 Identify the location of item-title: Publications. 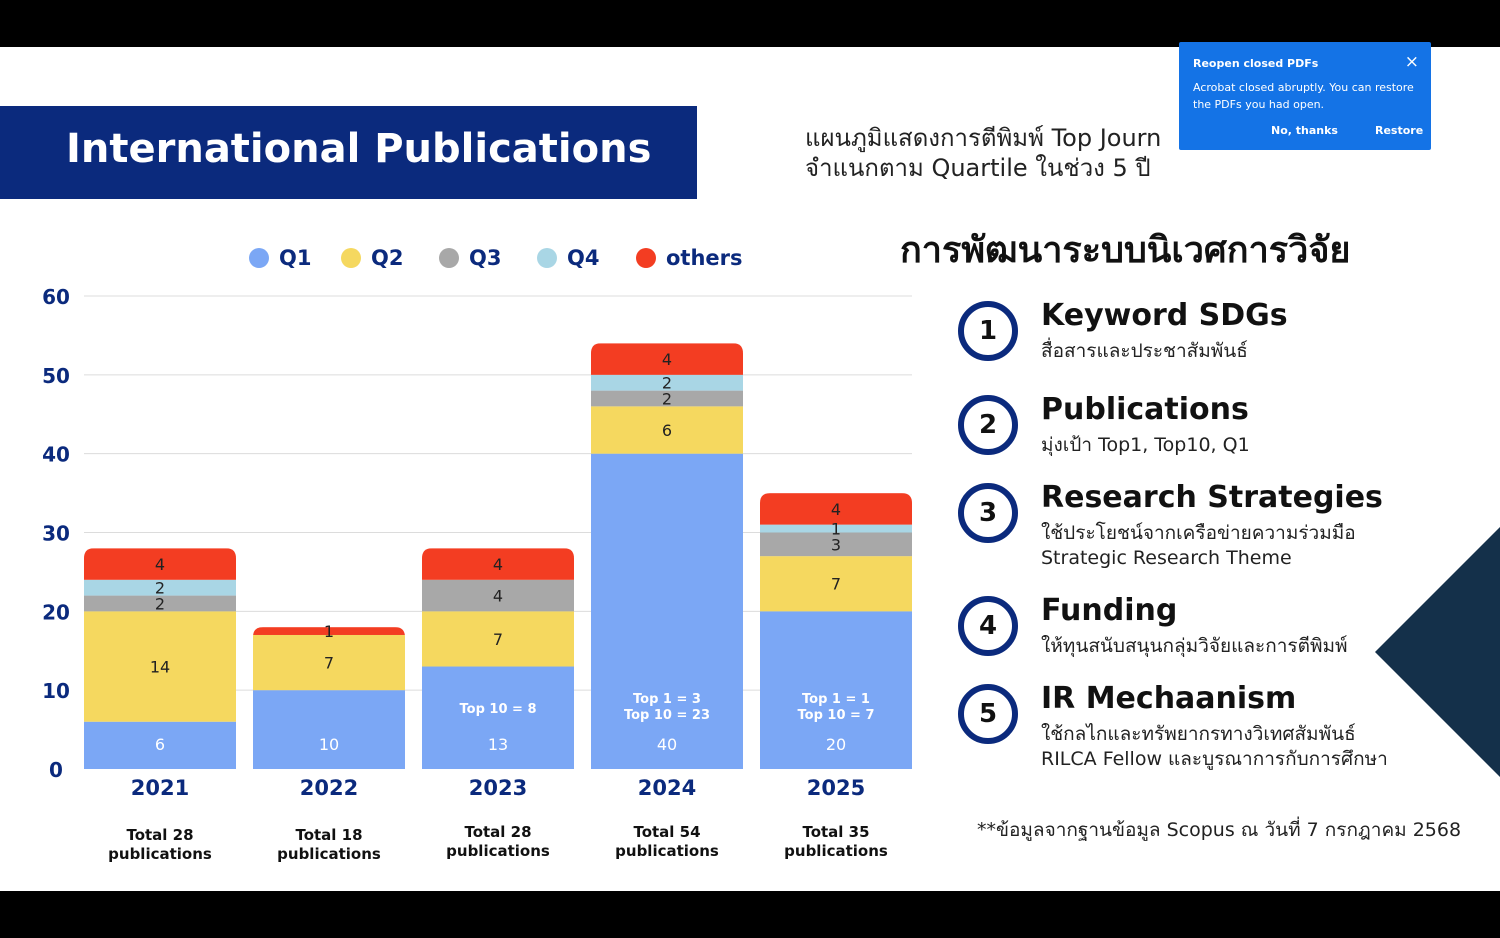
(1145, 409).